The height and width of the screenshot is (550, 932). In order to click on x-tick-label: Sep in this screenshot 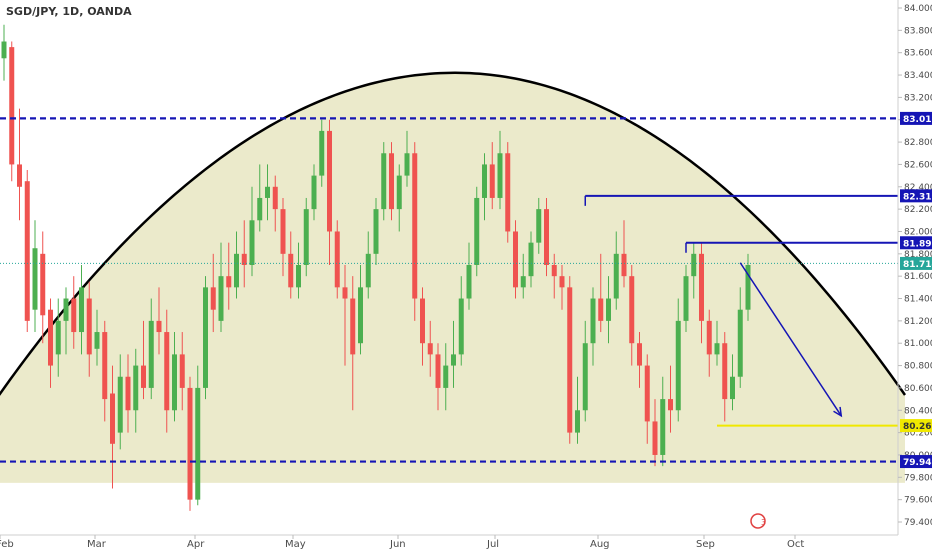, I will do `click(705, 544)`.